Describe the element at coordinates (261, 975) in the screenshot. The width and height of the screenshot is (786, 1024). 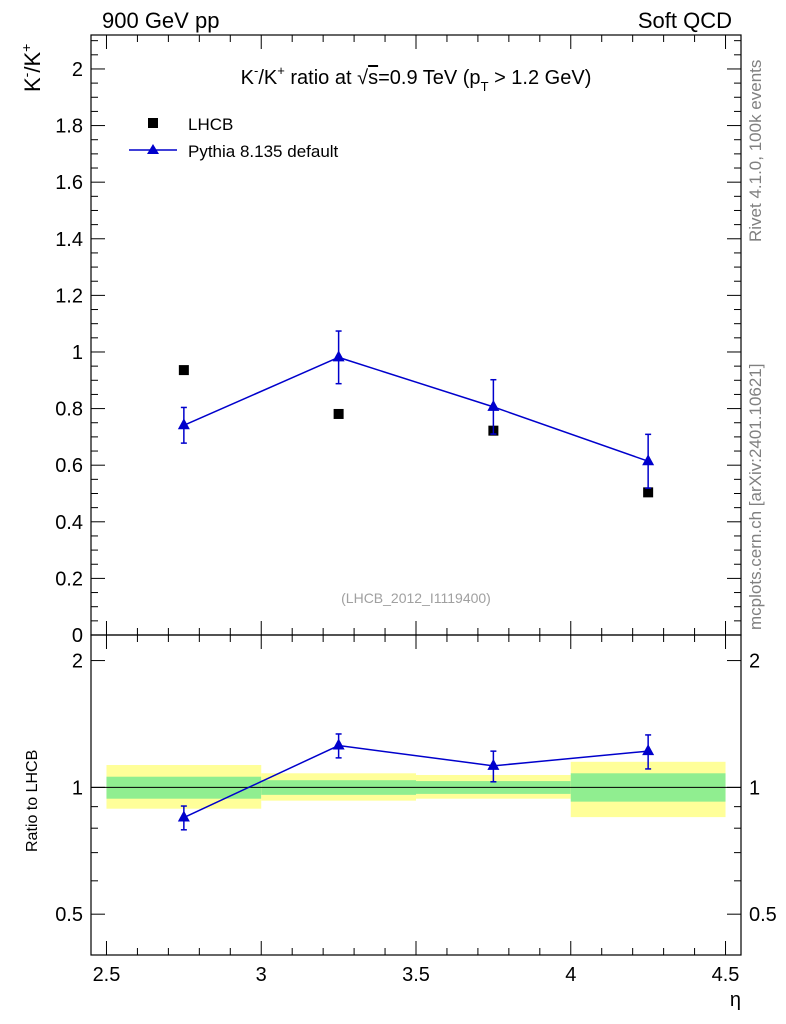
I see `ratio-xtick-label: 3` at that location.